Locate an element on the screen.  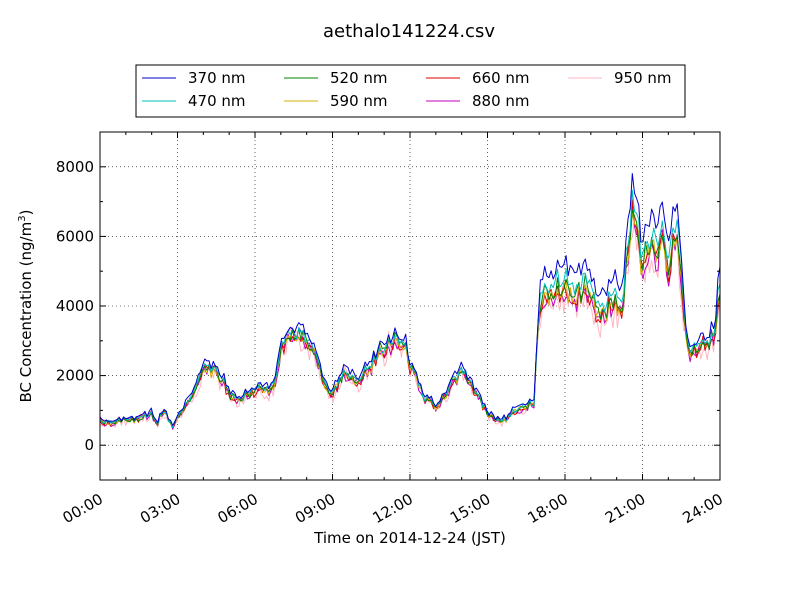
legend-box is located at coordinates (410, 91).